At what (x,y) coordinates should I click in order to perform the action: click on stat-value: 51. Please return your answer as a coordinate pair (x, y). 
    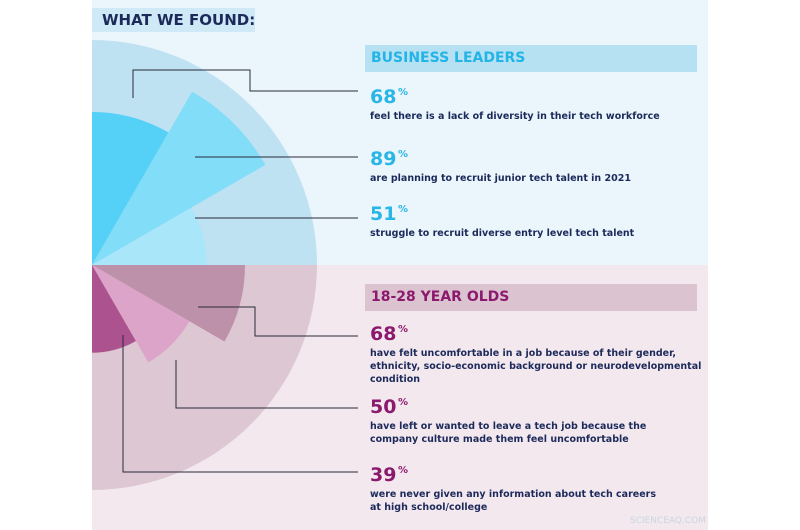
    Looking at the image, I should click on (383, 214).